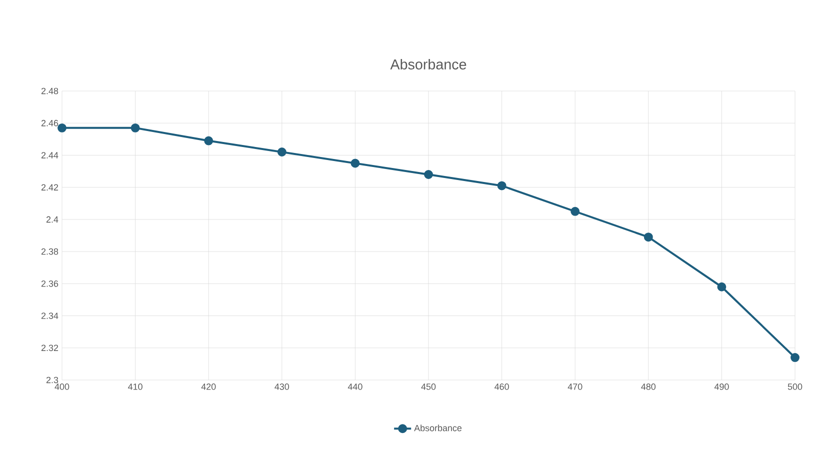 This screenshot has height=472, width=817. Describe the element at coordinates (62, 387) in the screenshot. I see `x-tick-label: 400` at that location.